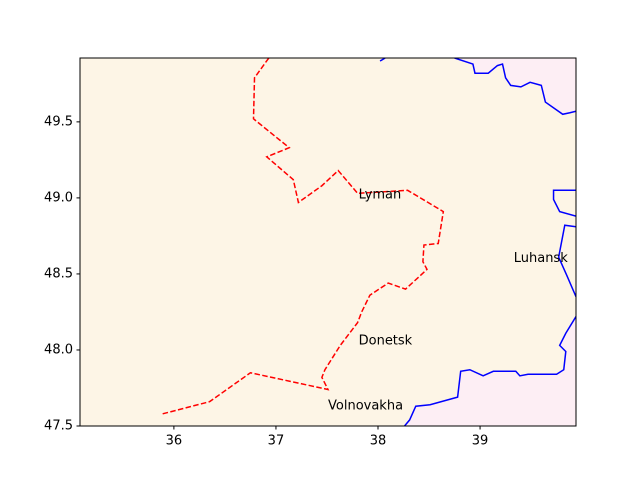  I want to click on y-tick-label: 48.5, so click(58, 273).